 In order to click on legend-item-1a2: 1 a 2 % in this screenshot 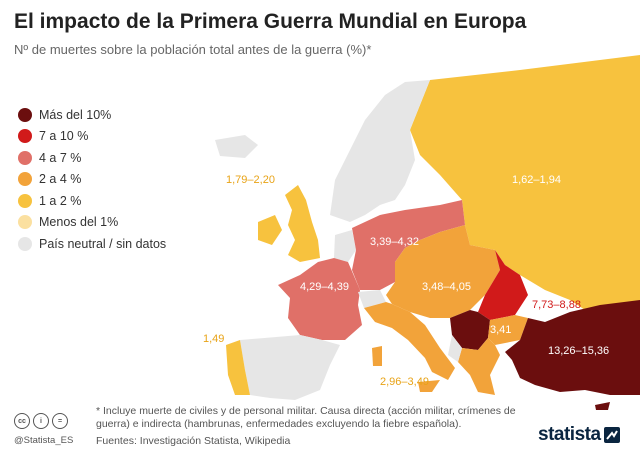, I will do `click(92, 201)`.